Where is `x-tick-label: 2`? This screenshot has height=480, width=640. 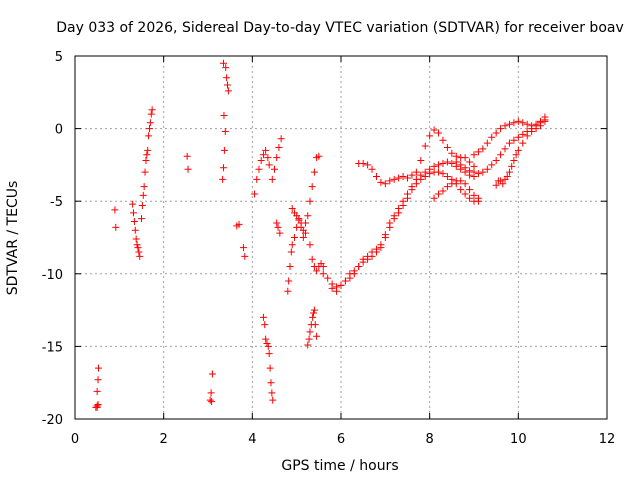 x-tick-label: 2 is located at coordinates (164, 439).